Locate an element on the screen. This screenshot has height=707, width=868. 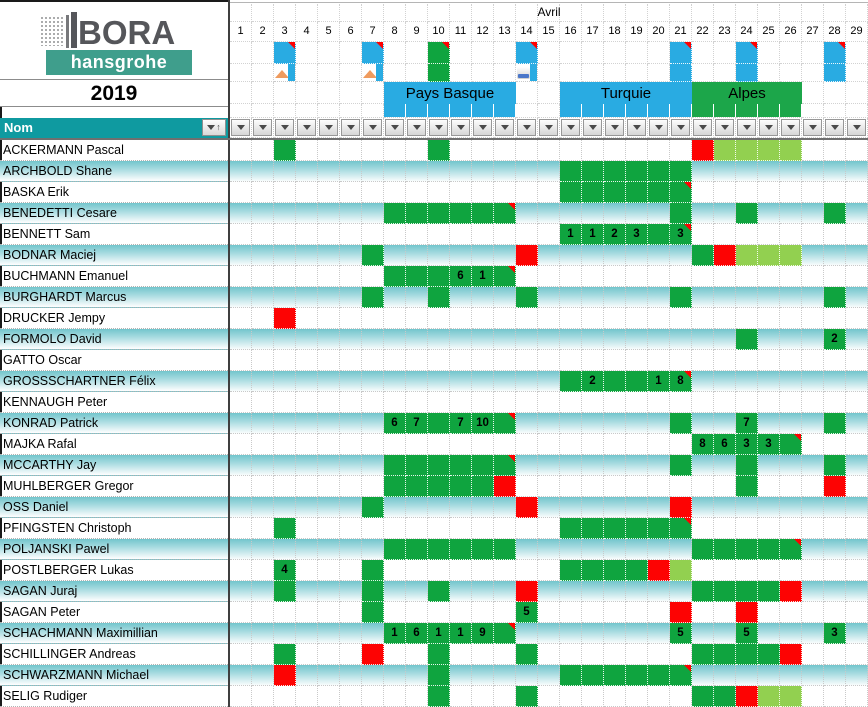
rider-name: SAGAN Peter is located at coordinates (114, 612).